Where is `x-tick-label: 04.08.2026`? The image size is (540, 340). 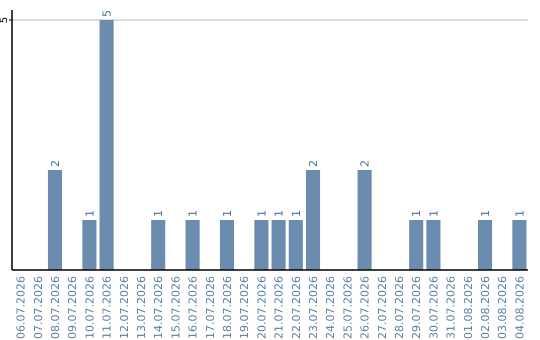
x-tick-label: 04.08.2026 is located at coordinates (519, 307).